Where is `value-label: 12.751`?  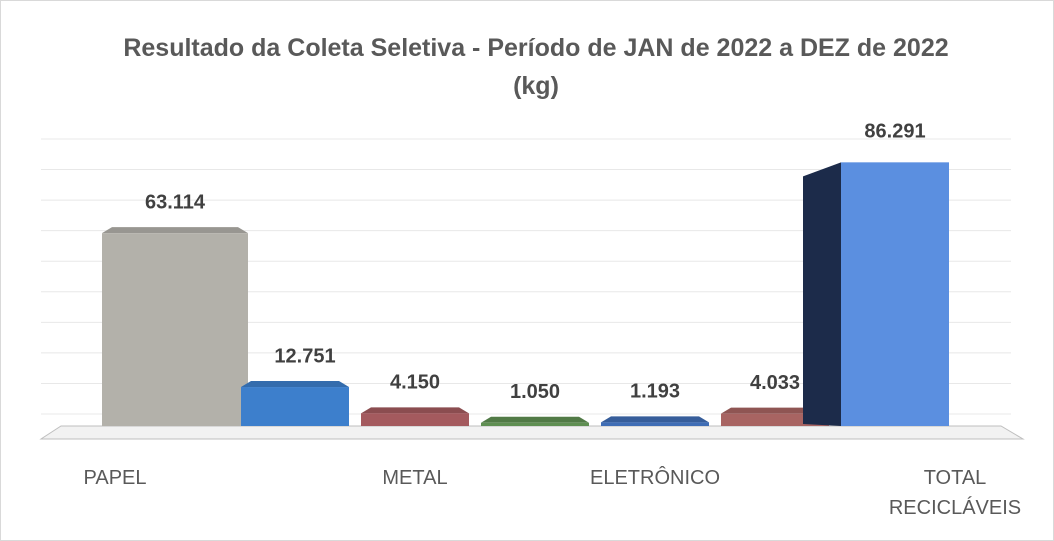
value-label: 12.751 is located at coordinates (304, 356).